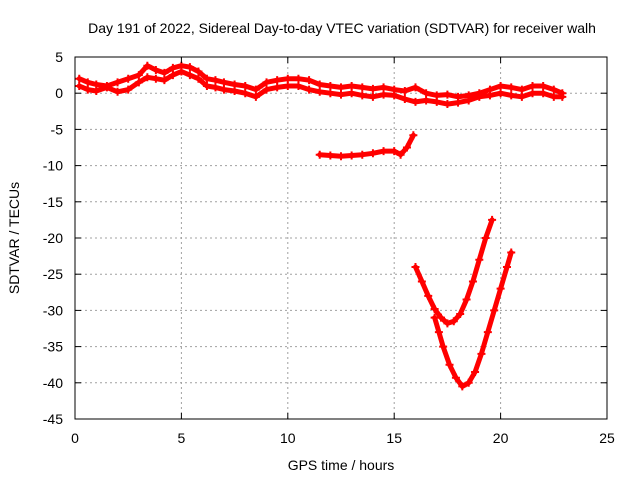 The height and width of the screenshot is (480, 640). What do you see at coordinates (607, 438) in the screenshot?
I see `x-tick-label: 25` at bounding box center [607, 438].